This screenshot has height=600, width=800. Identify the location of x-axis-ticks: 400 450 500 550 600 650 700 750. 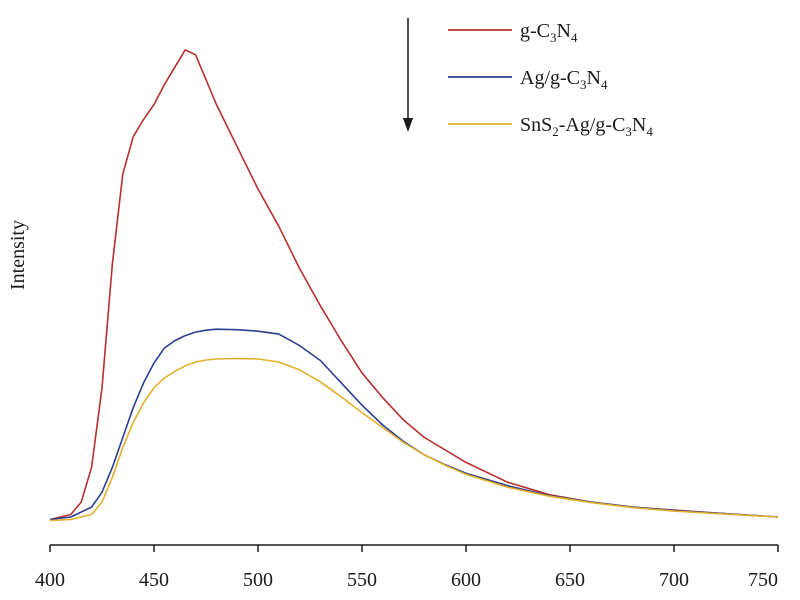
(407, 568).